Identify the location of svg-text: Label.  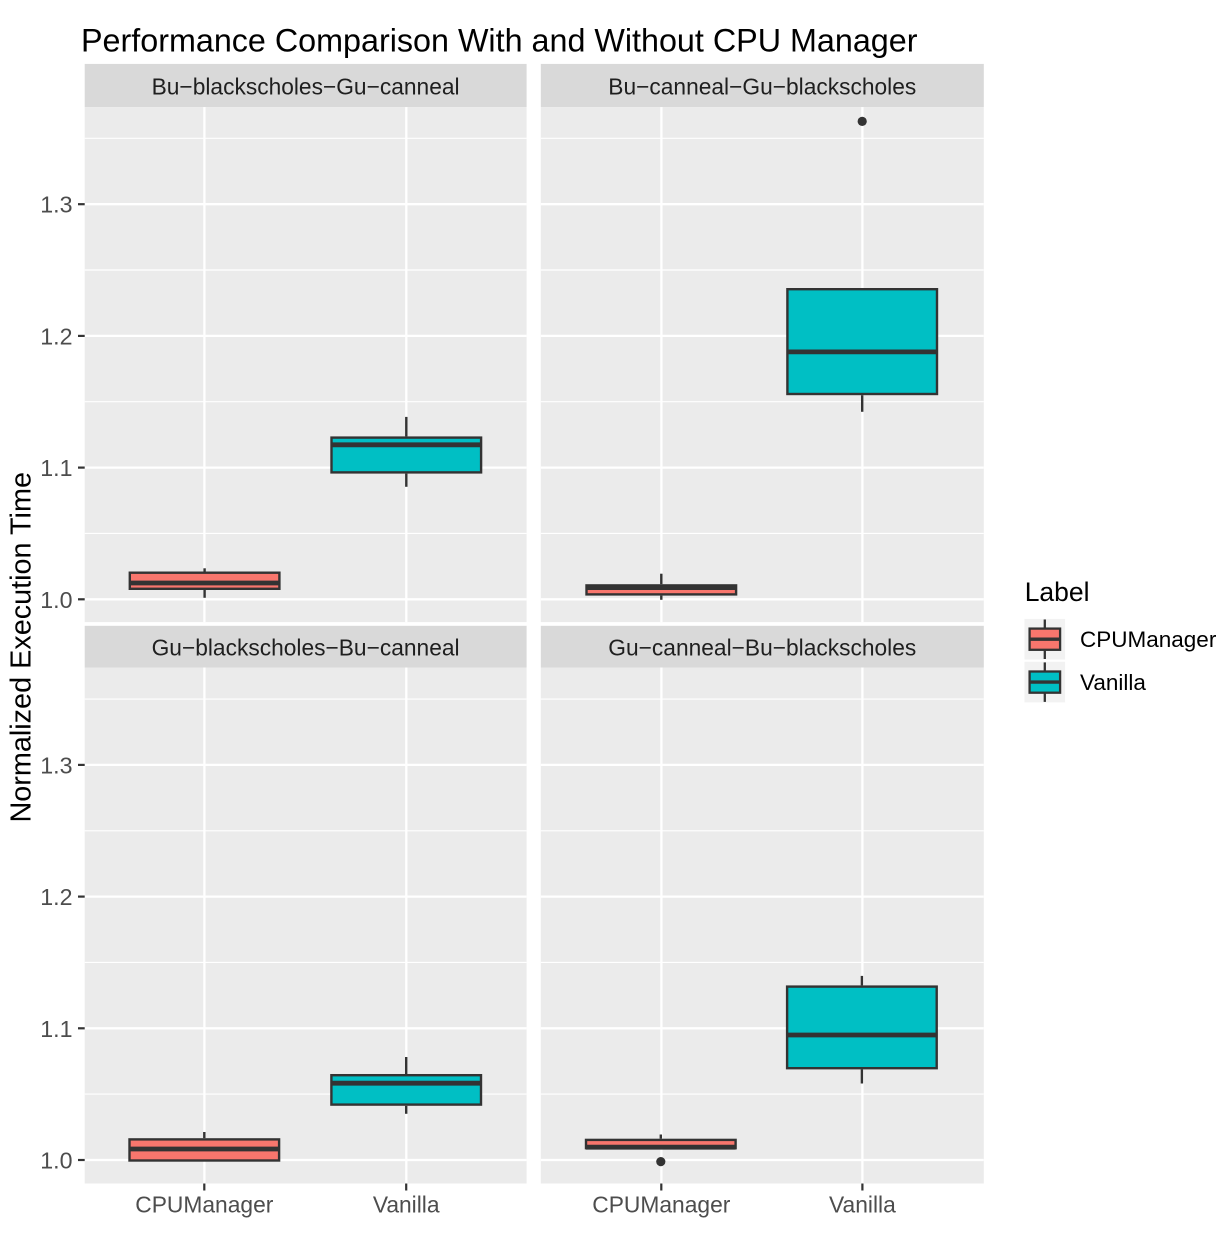
(1057, 592).